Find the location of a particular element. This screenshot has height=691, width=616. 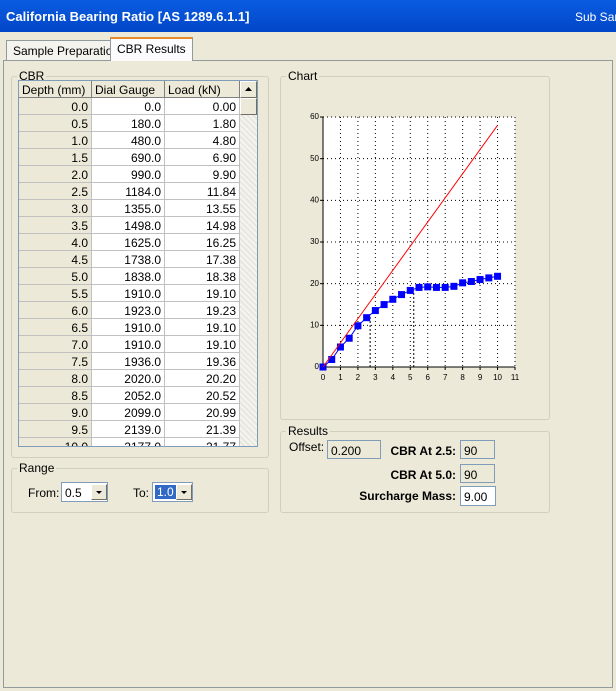

cbr25-value: 90 is located at coordinates (471, 451).